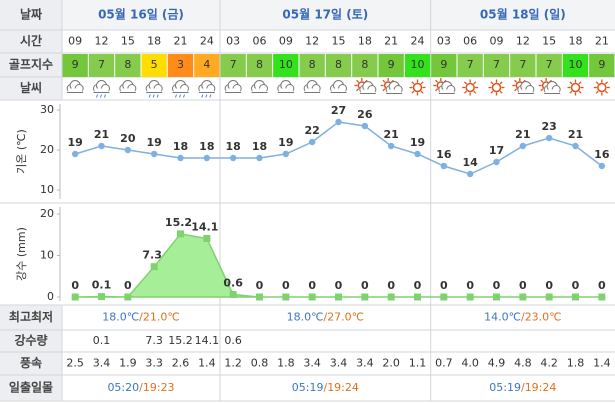 The height and width of the screenshot is (403, 615). What do you see at coordinates (181, 363) in the screenshot?
I see `wind: 2.6` at bounding box center [181, 363].